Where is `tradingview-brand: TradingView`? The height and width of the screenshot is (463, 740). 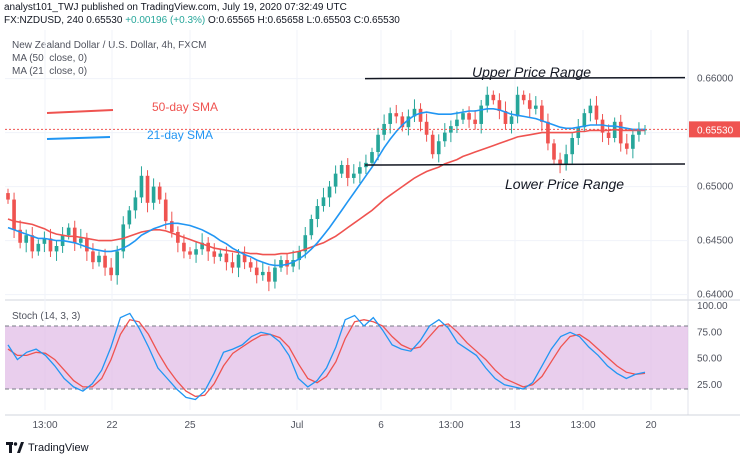 tradingview-brand: TradingView is located at coordinates (58, 448).